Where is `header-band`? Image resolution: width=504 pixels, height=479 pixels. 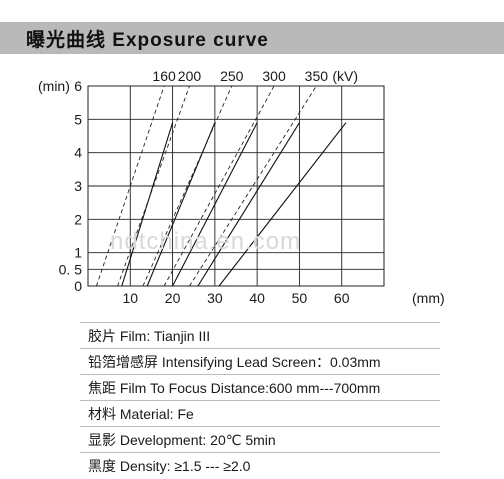 header-band is located at coordinates (252, 38).